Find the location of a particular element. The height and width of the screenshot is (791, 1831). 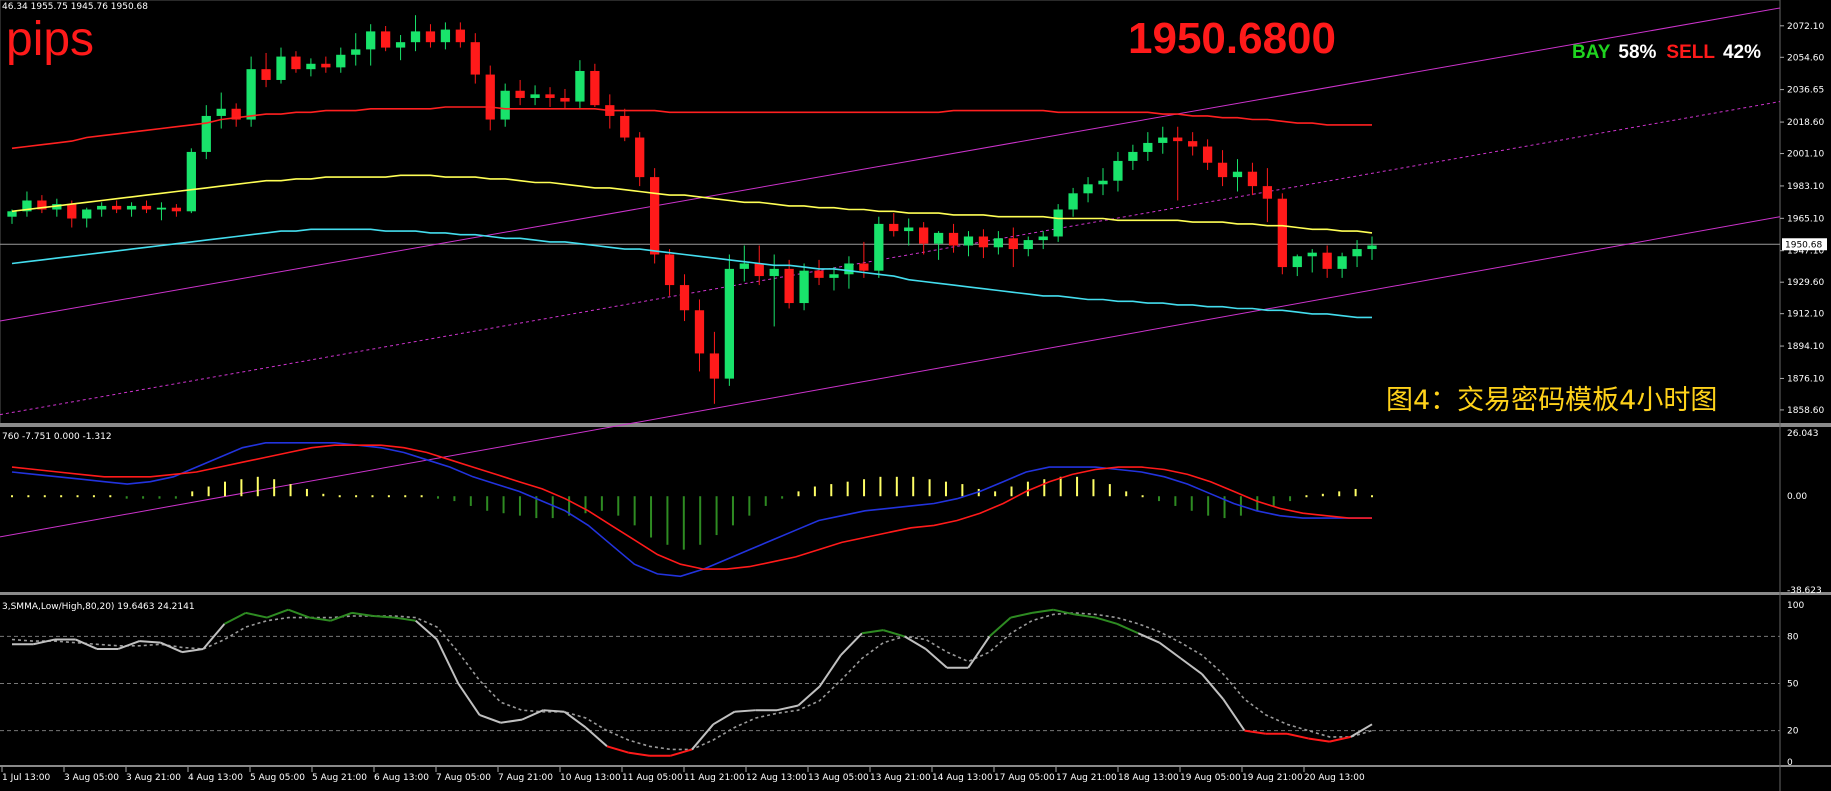

stochastic-tick-label: 50 is located at coordinates (1793, 685).